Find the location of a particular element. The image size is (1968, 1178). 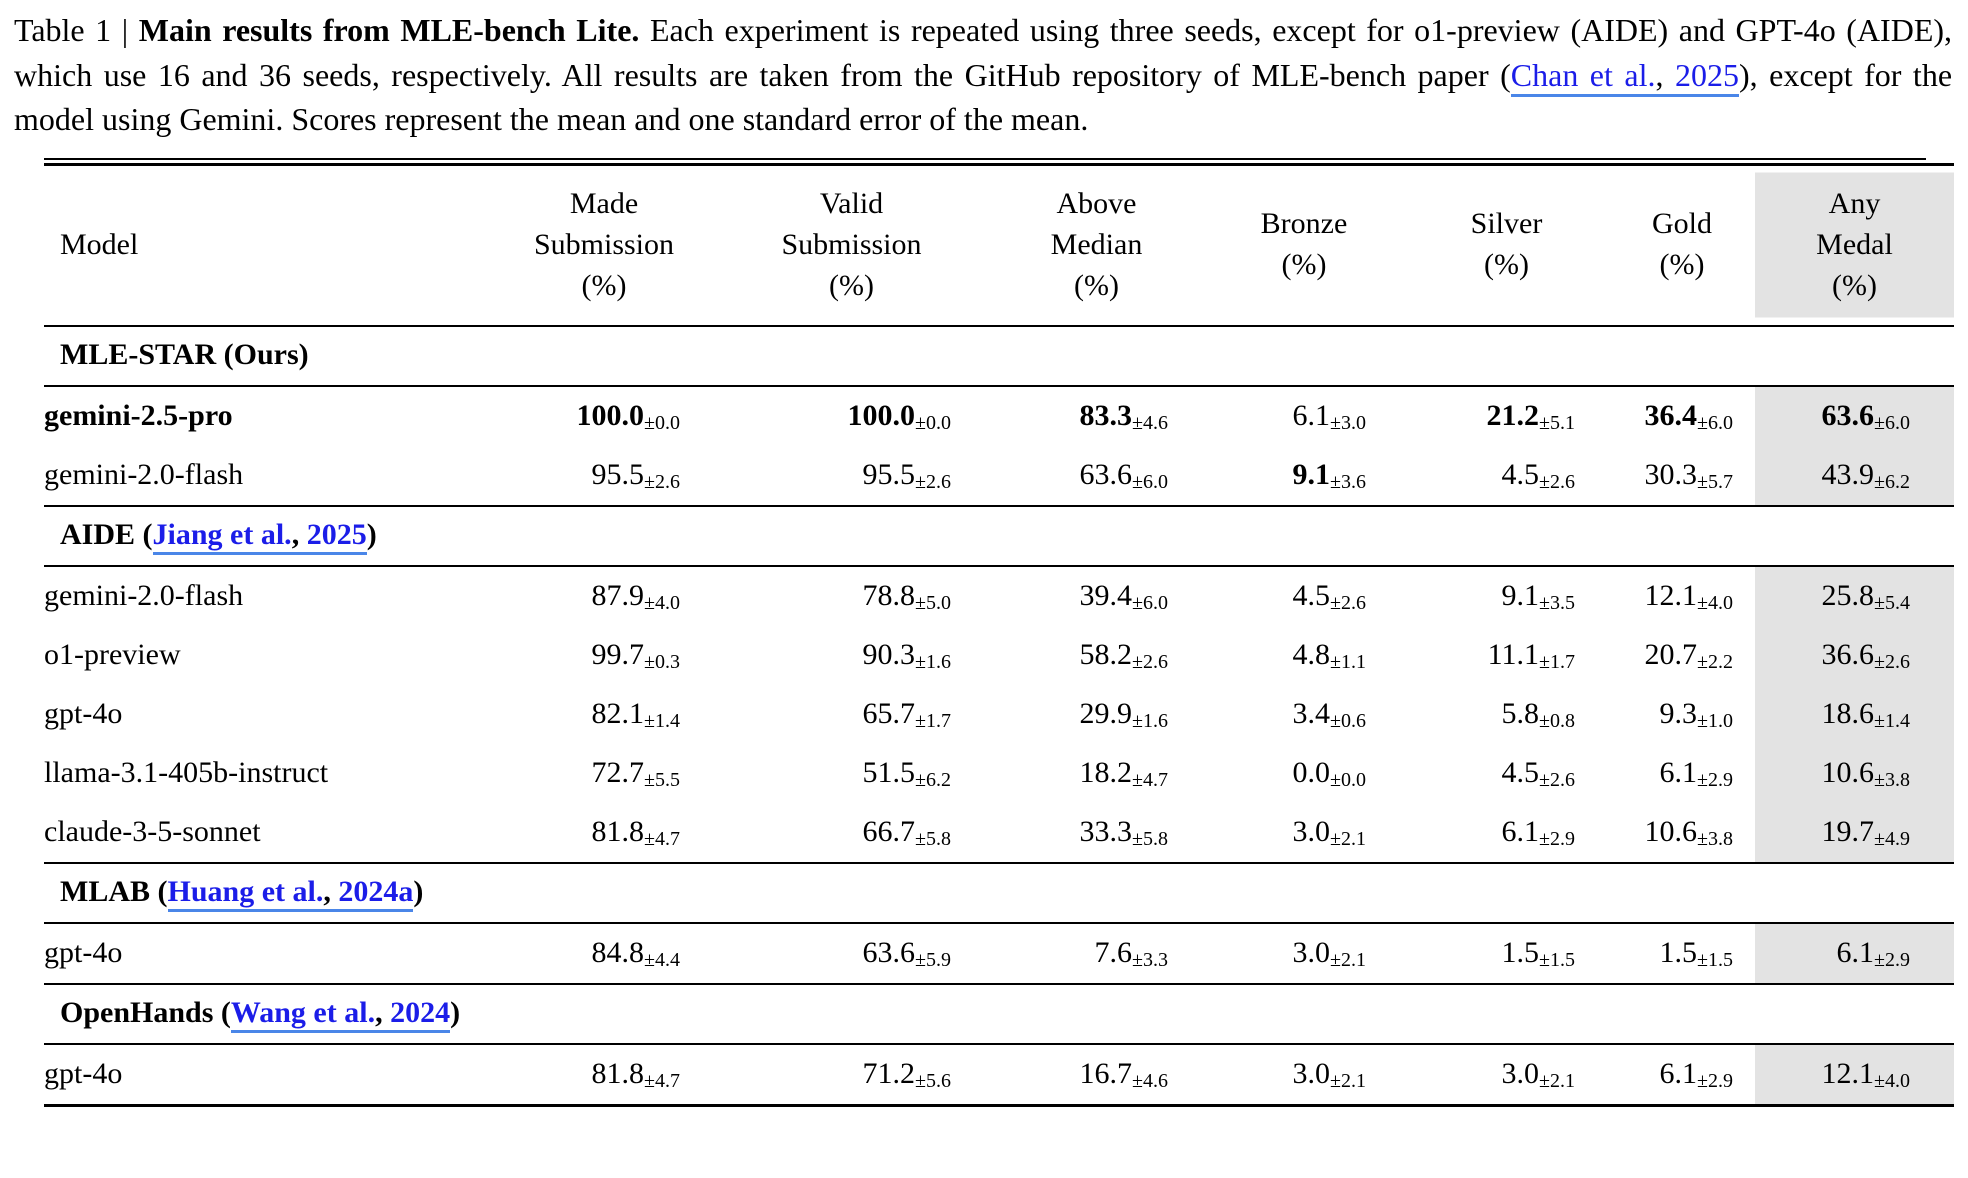

value-cell-made: 99.7±0.3 is located at coordinates (604, 655).